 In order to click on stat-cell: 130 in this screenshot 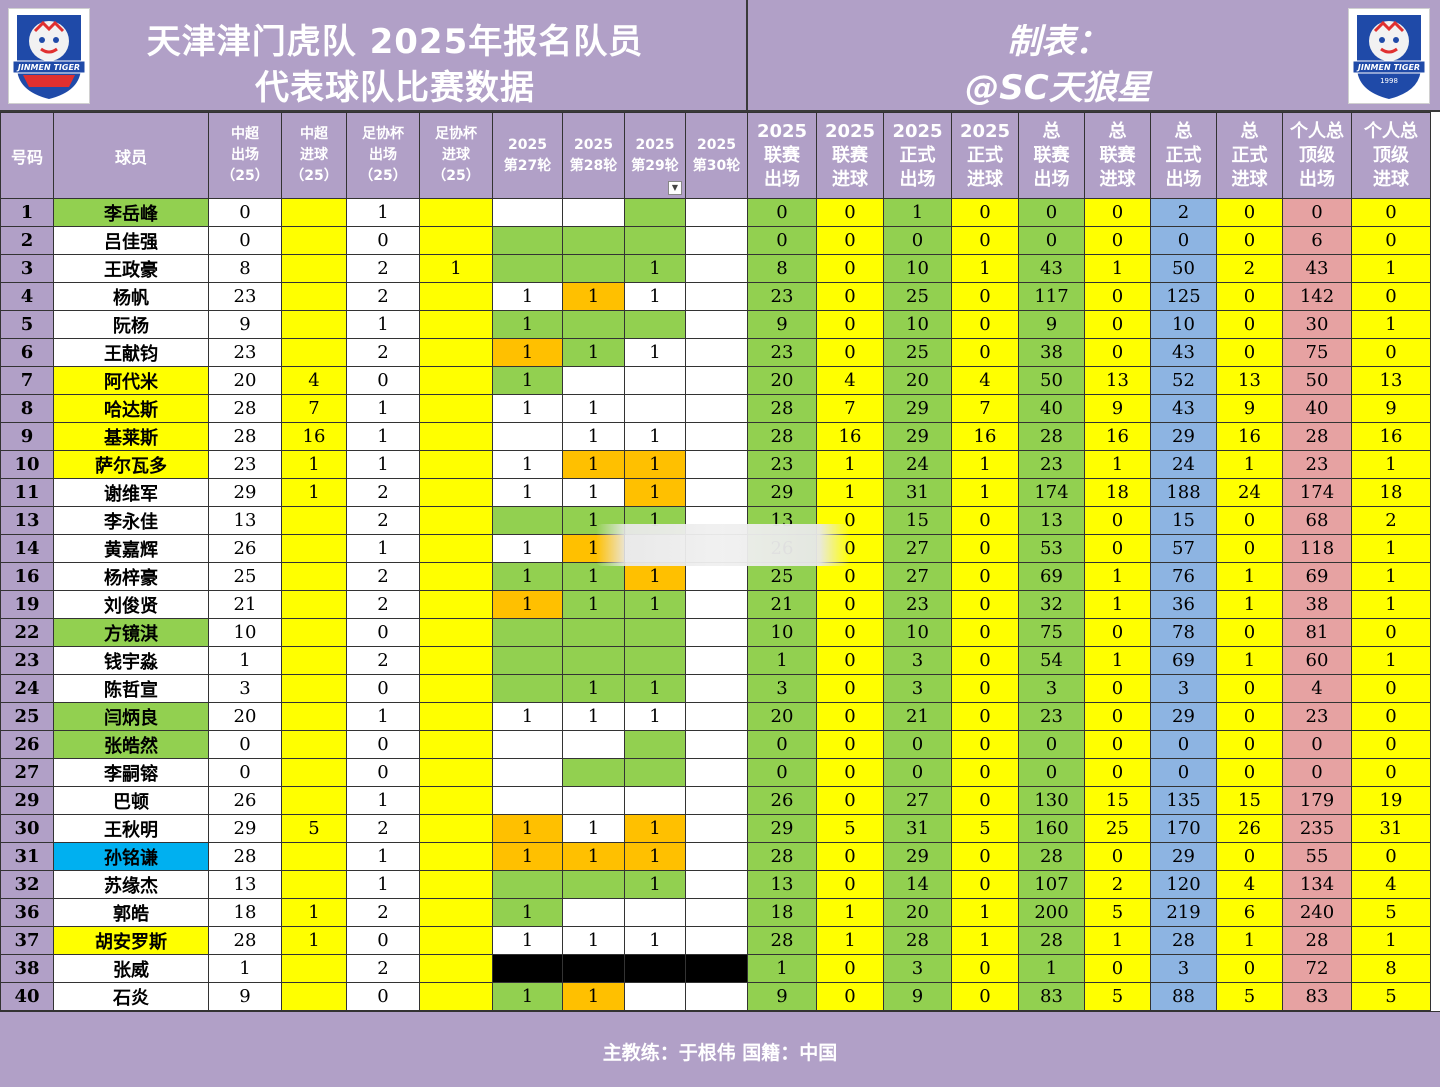, I will do `click(1051, 800)`.